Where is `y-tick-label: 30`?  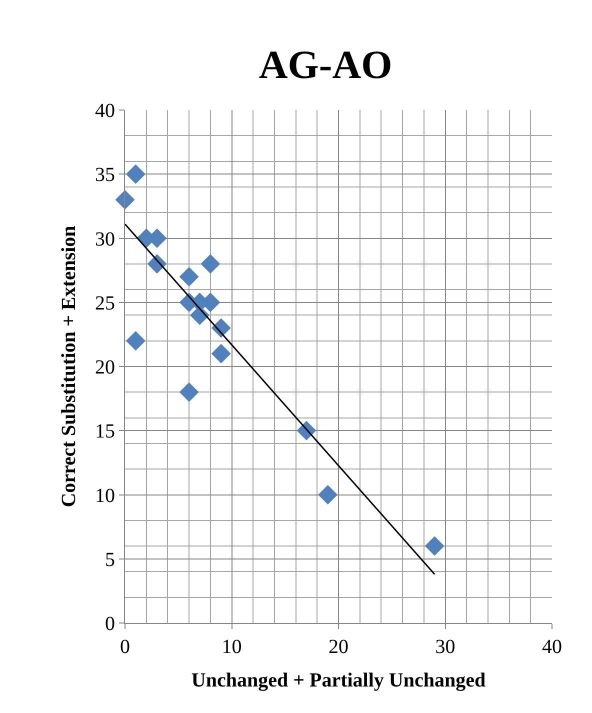 y-tick-label: 30 is located at coordinates (105, 239).